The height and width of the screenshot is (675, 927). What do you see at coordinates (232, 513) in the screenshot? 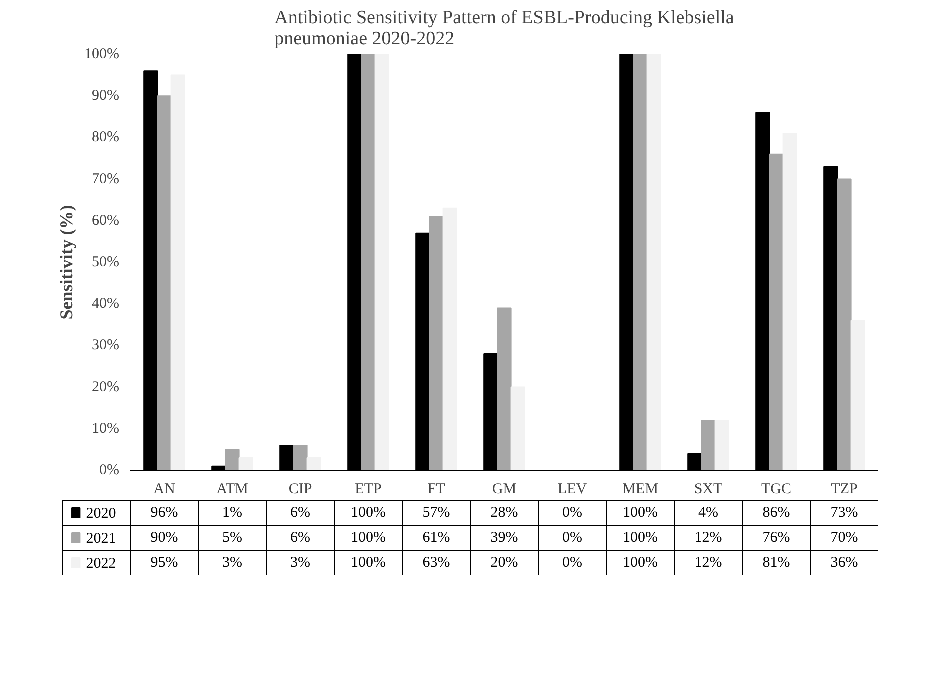
I see `data-label: 1%` at bounding box center [232, 513].